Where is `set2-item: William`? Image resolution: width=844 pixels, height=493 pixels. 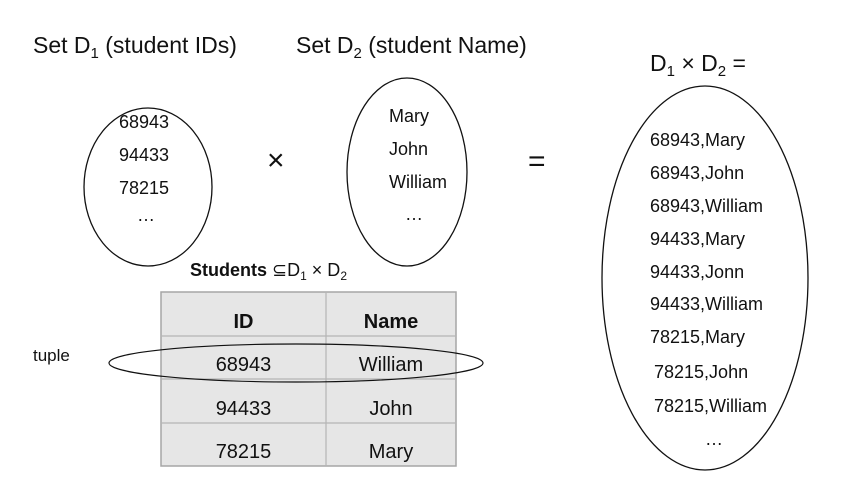 set2-item: William is located at coordinates (418, 182).